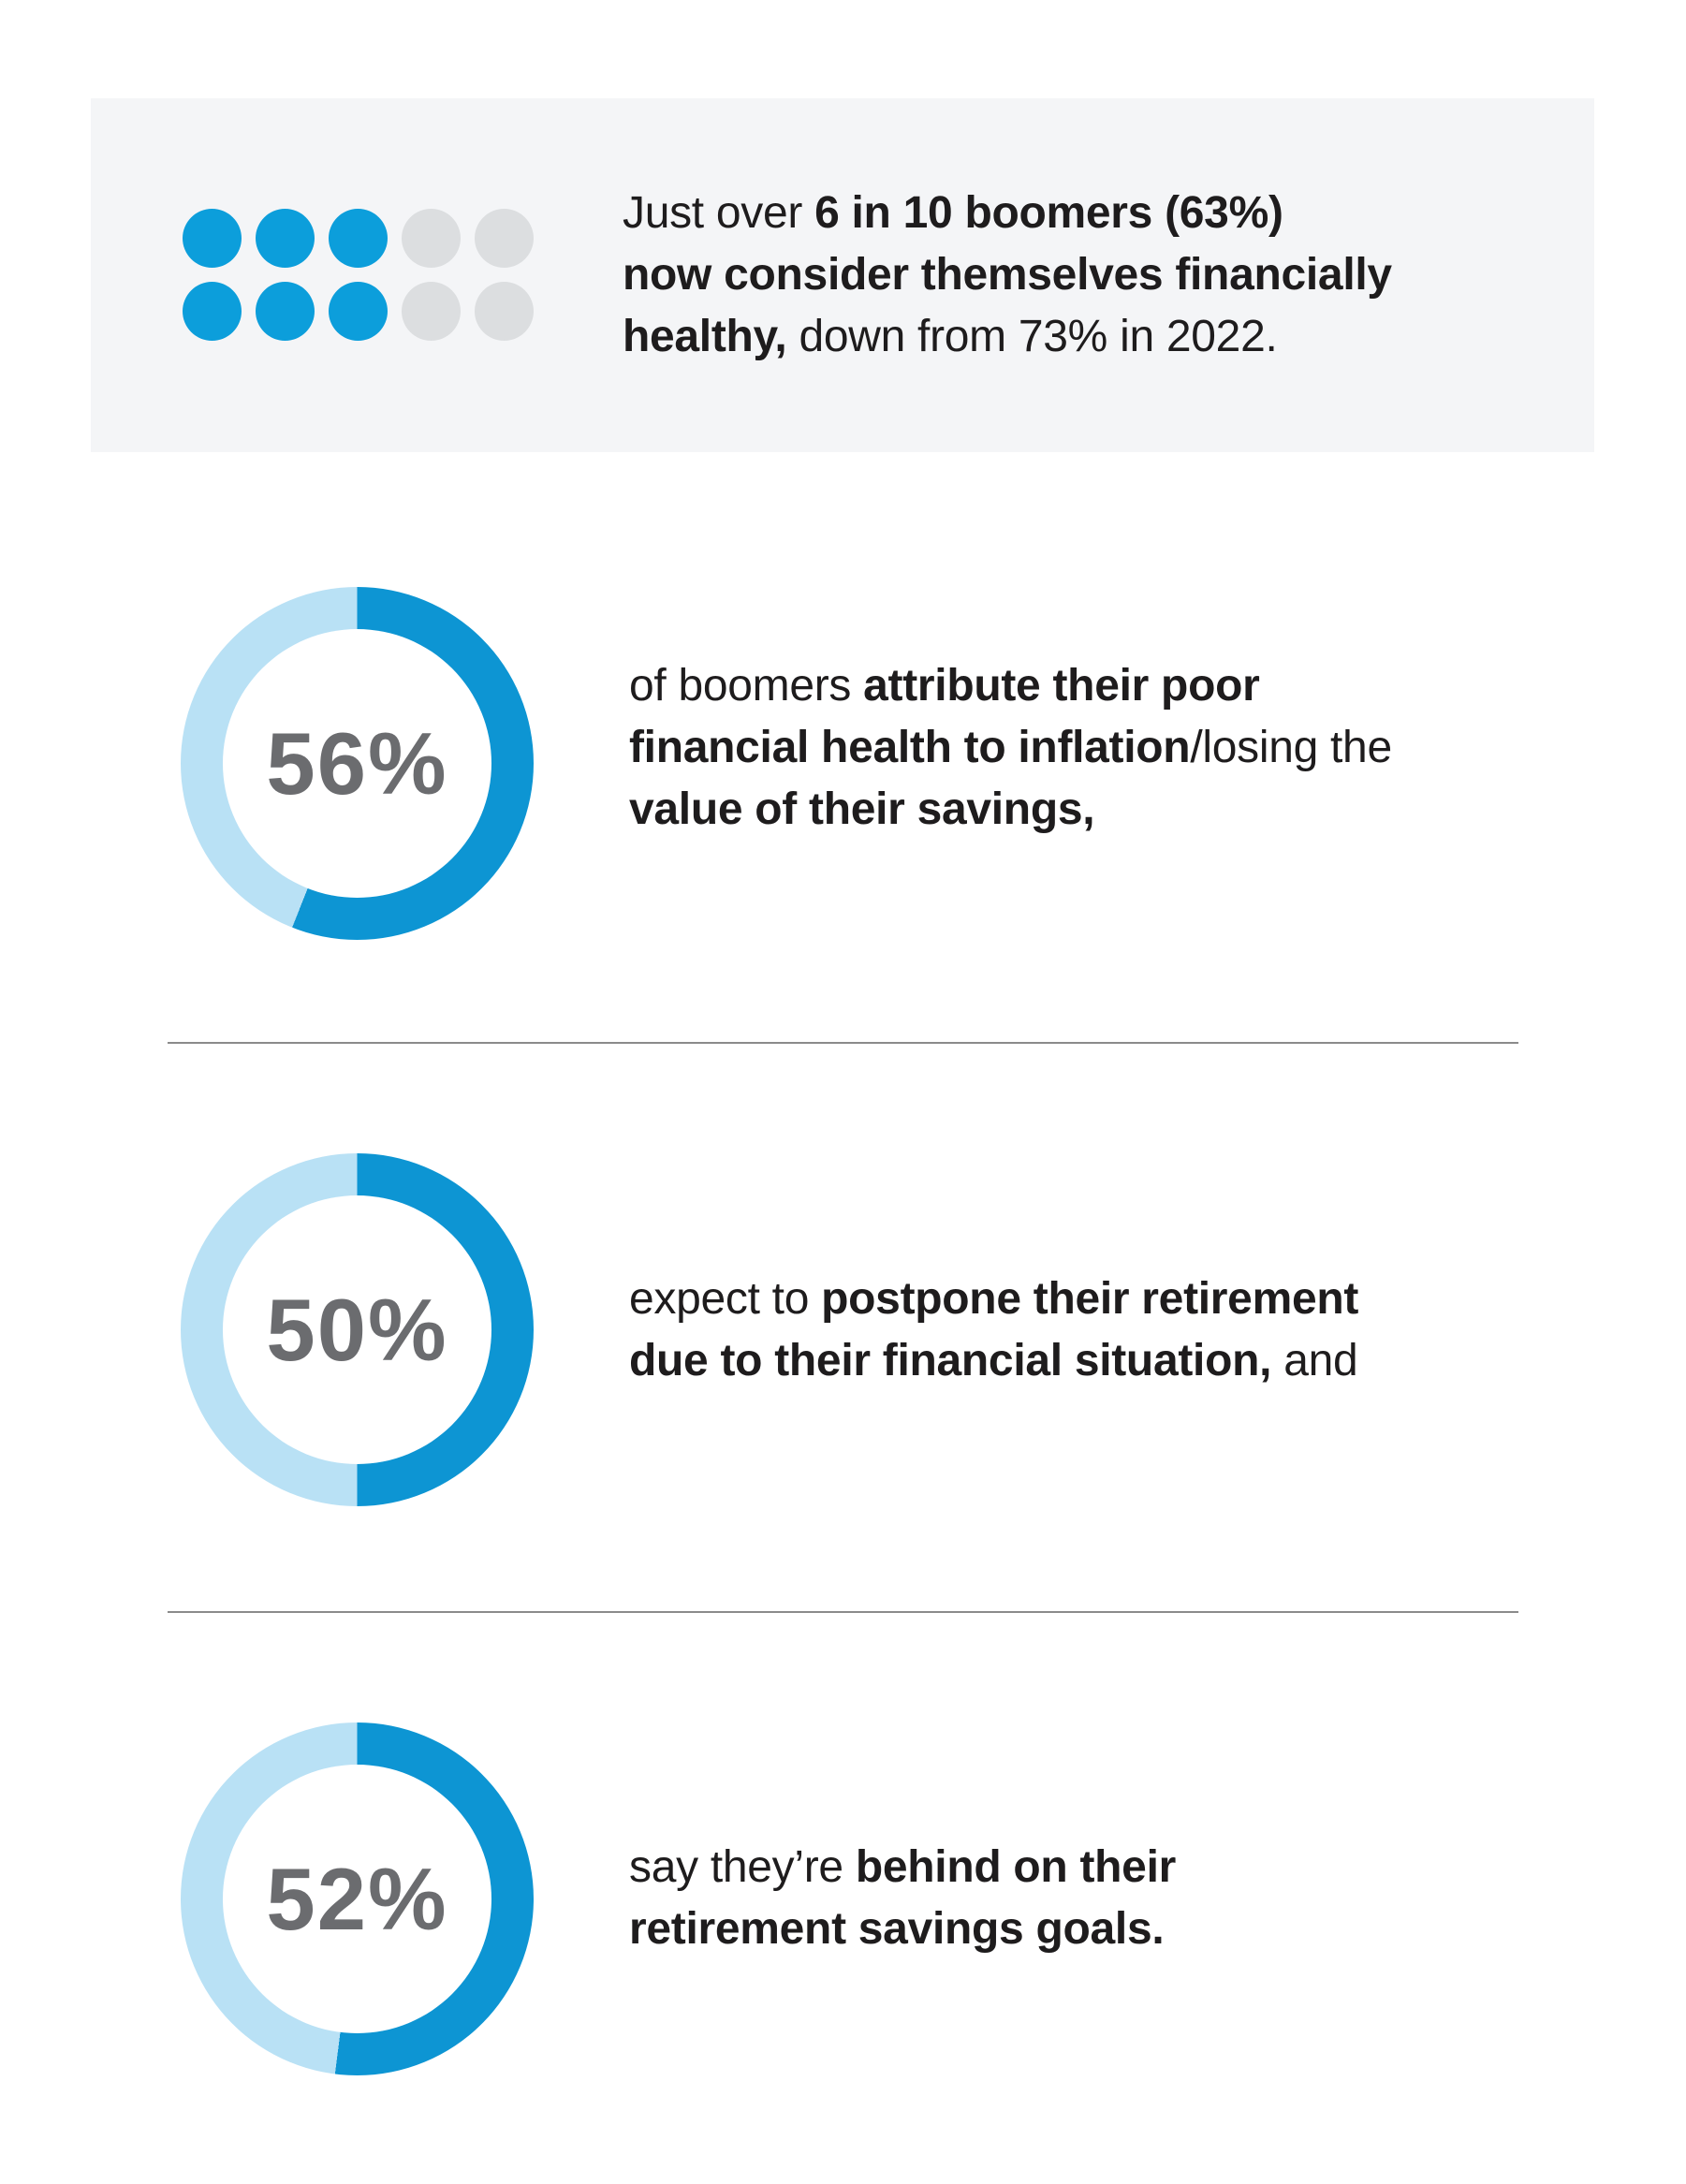  I want to click on text-segment: /losing the, so click(1291, 747).